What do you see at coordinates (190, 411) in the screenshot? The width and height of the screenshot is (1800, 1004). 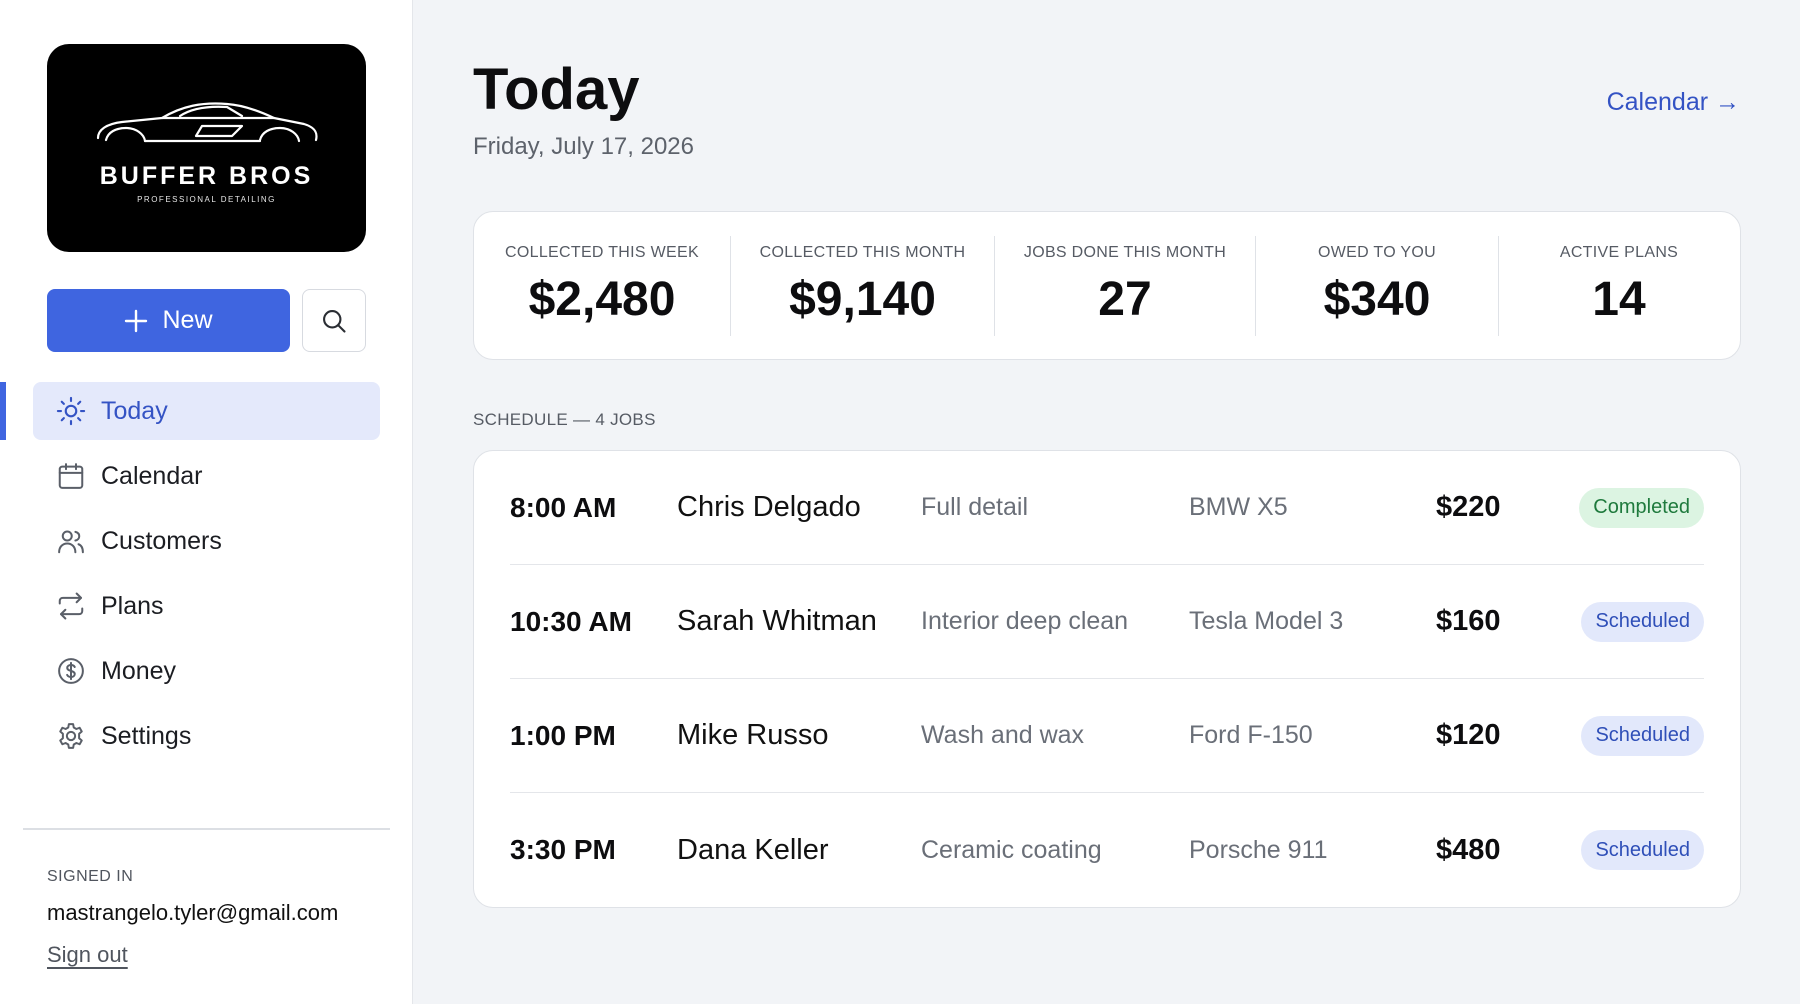 I see `sidebar-item-today: Today` at bounding box center [190, 411].